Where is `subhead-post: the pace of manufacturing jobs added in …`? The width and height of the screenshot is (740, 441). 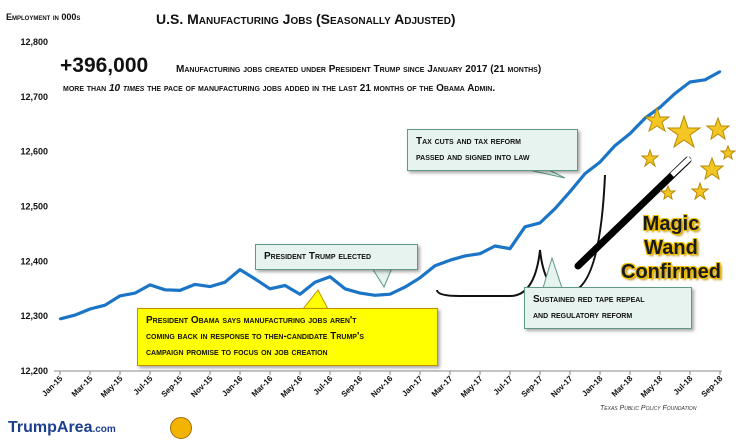
subhead-post: the pace of manufacturing jobs added in … is located at coordinates (320, 88).